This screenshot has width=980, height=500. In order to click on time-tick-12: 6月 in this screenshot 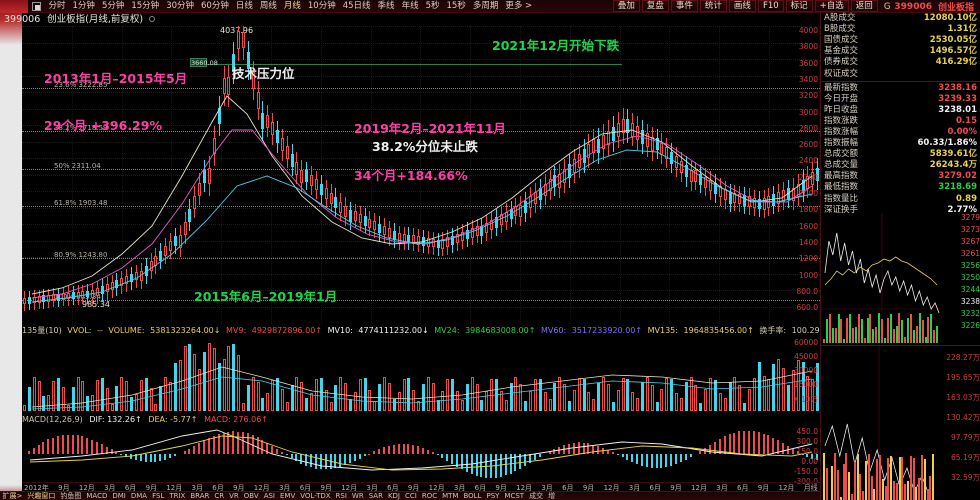, I will do `click(305, 488)`.